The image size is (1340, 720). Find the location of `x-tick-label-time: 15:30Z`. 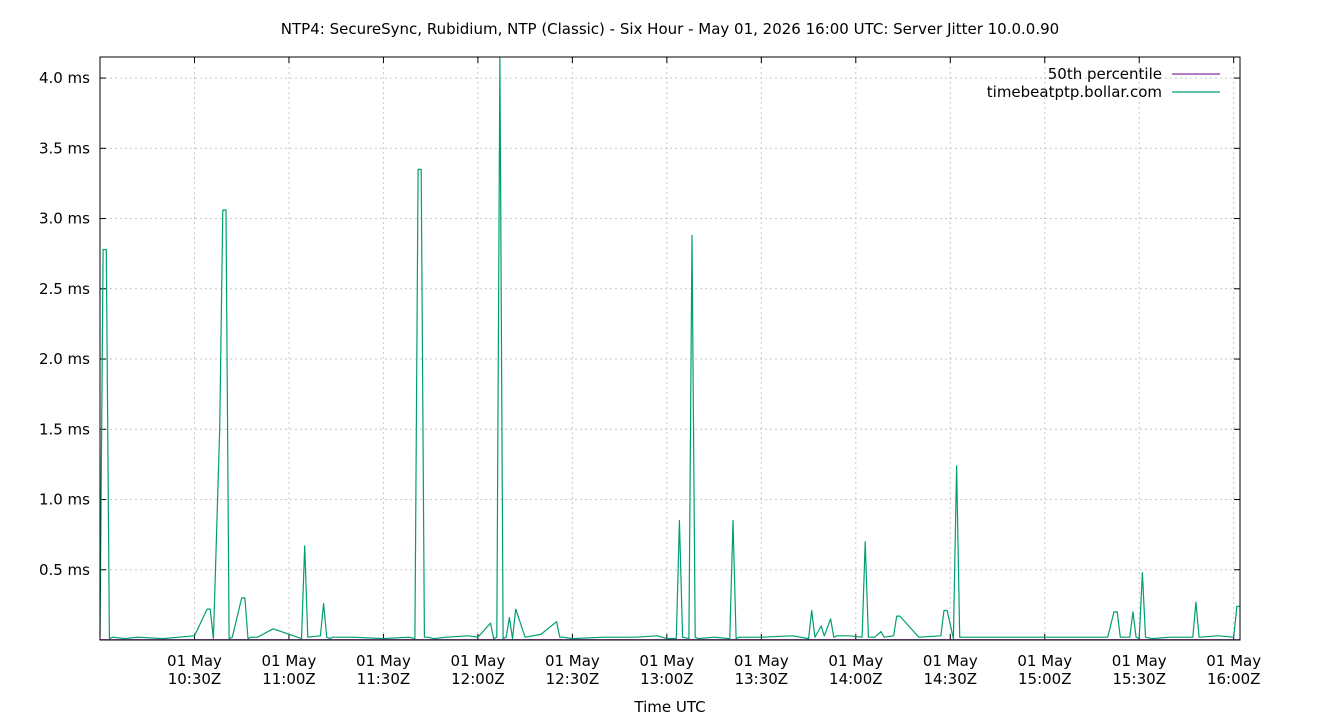

x-tick-label-time: 15:30Z is located at coordinates (1139, 679).